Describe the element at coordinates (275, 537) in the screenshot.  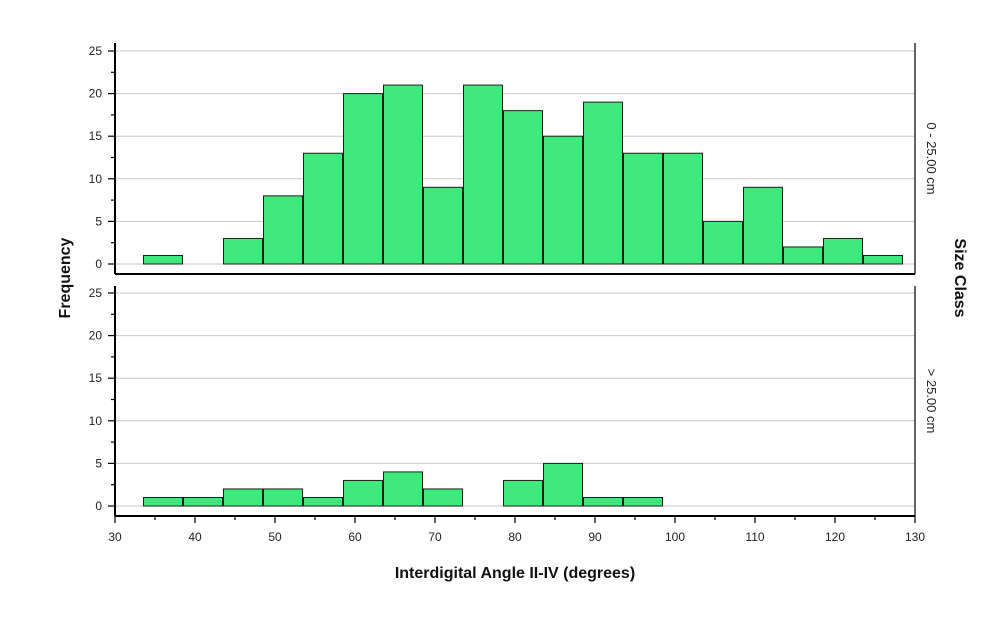
I see `x-tick-label: 50` at that location.